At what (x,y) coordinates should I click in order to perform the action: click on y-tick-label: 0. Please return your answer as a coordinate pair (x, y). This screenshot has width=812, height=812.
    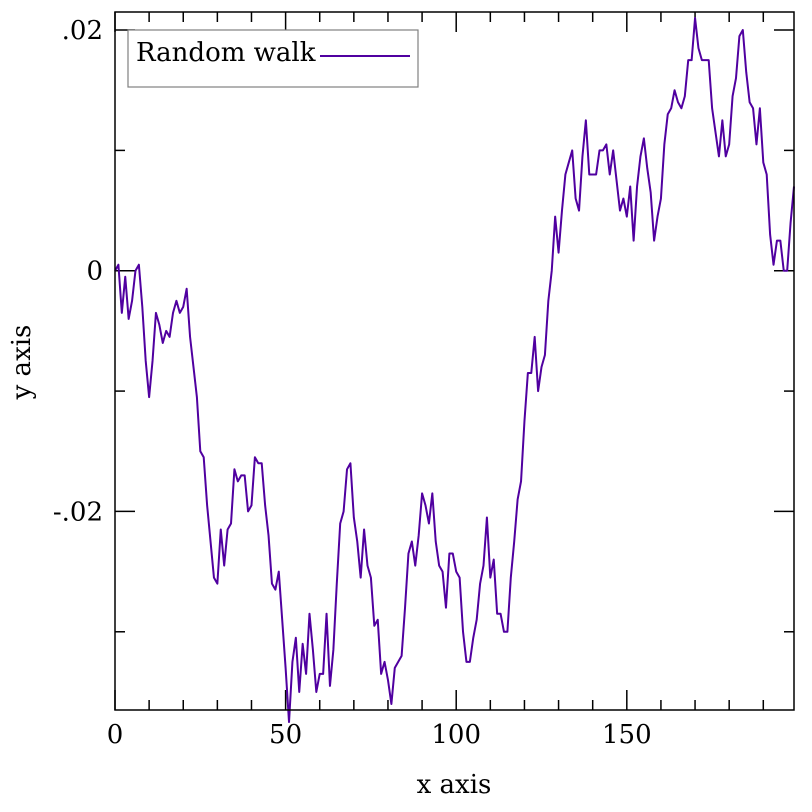
    Looking at the image, I should click on (94, 272).